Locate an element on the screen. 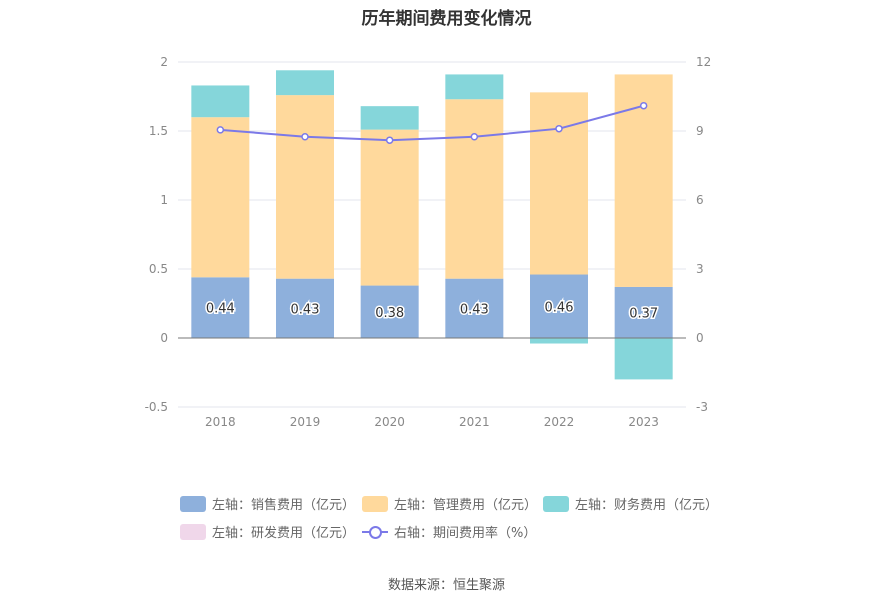 The height and width of the screenshot is (603, 893). data-label-sales: 0.37 is located at coordinates (643, 313).